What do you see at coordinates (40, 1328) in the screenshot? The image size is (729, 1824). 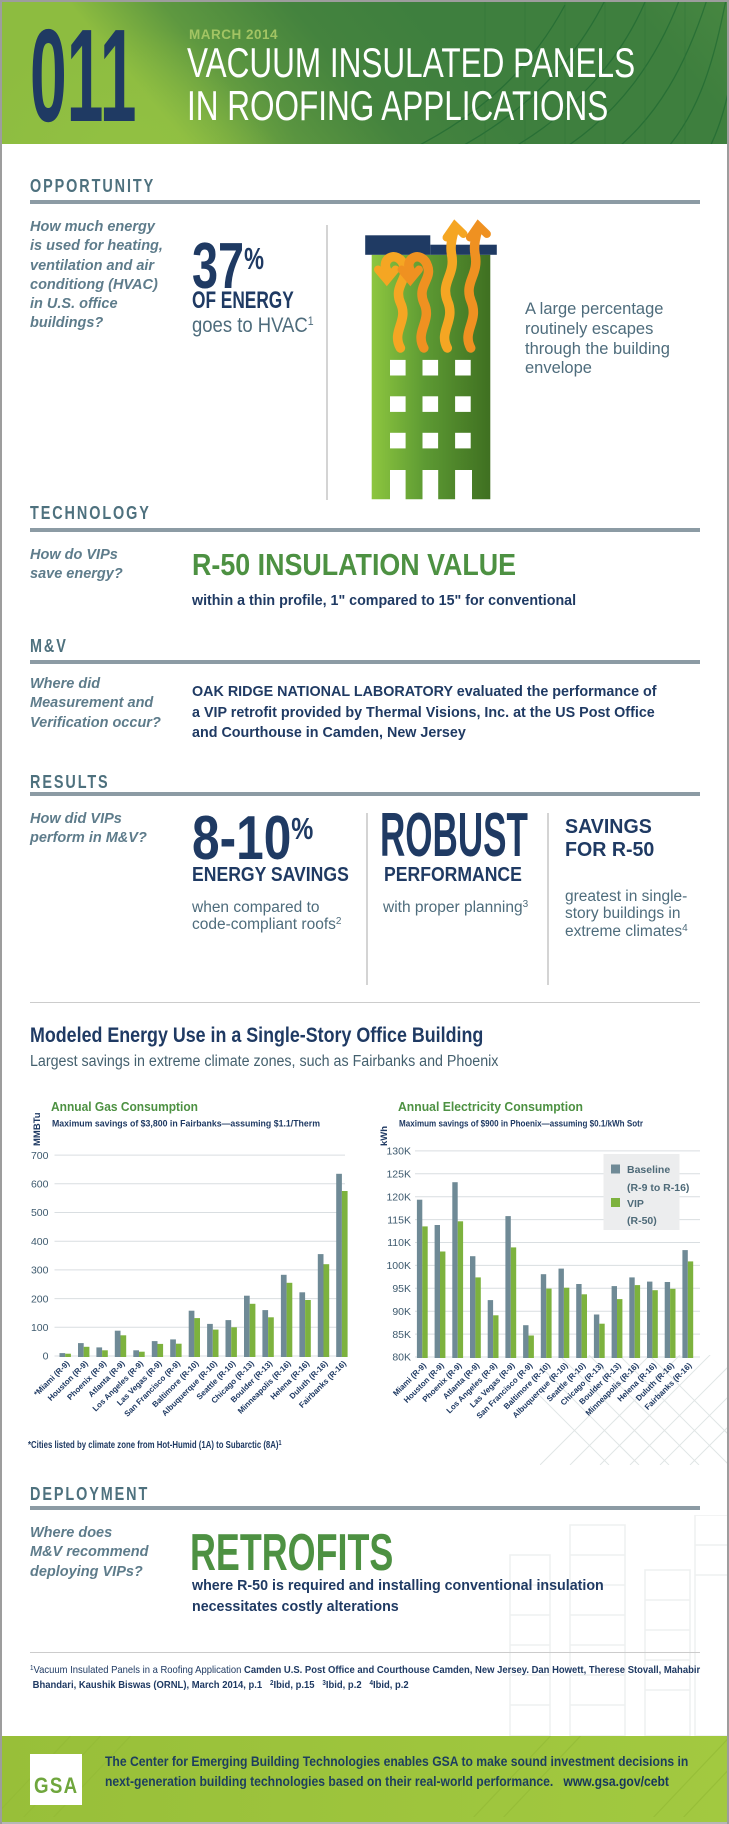 I see `svg-text: 100` at bounding box center [40, 1328].